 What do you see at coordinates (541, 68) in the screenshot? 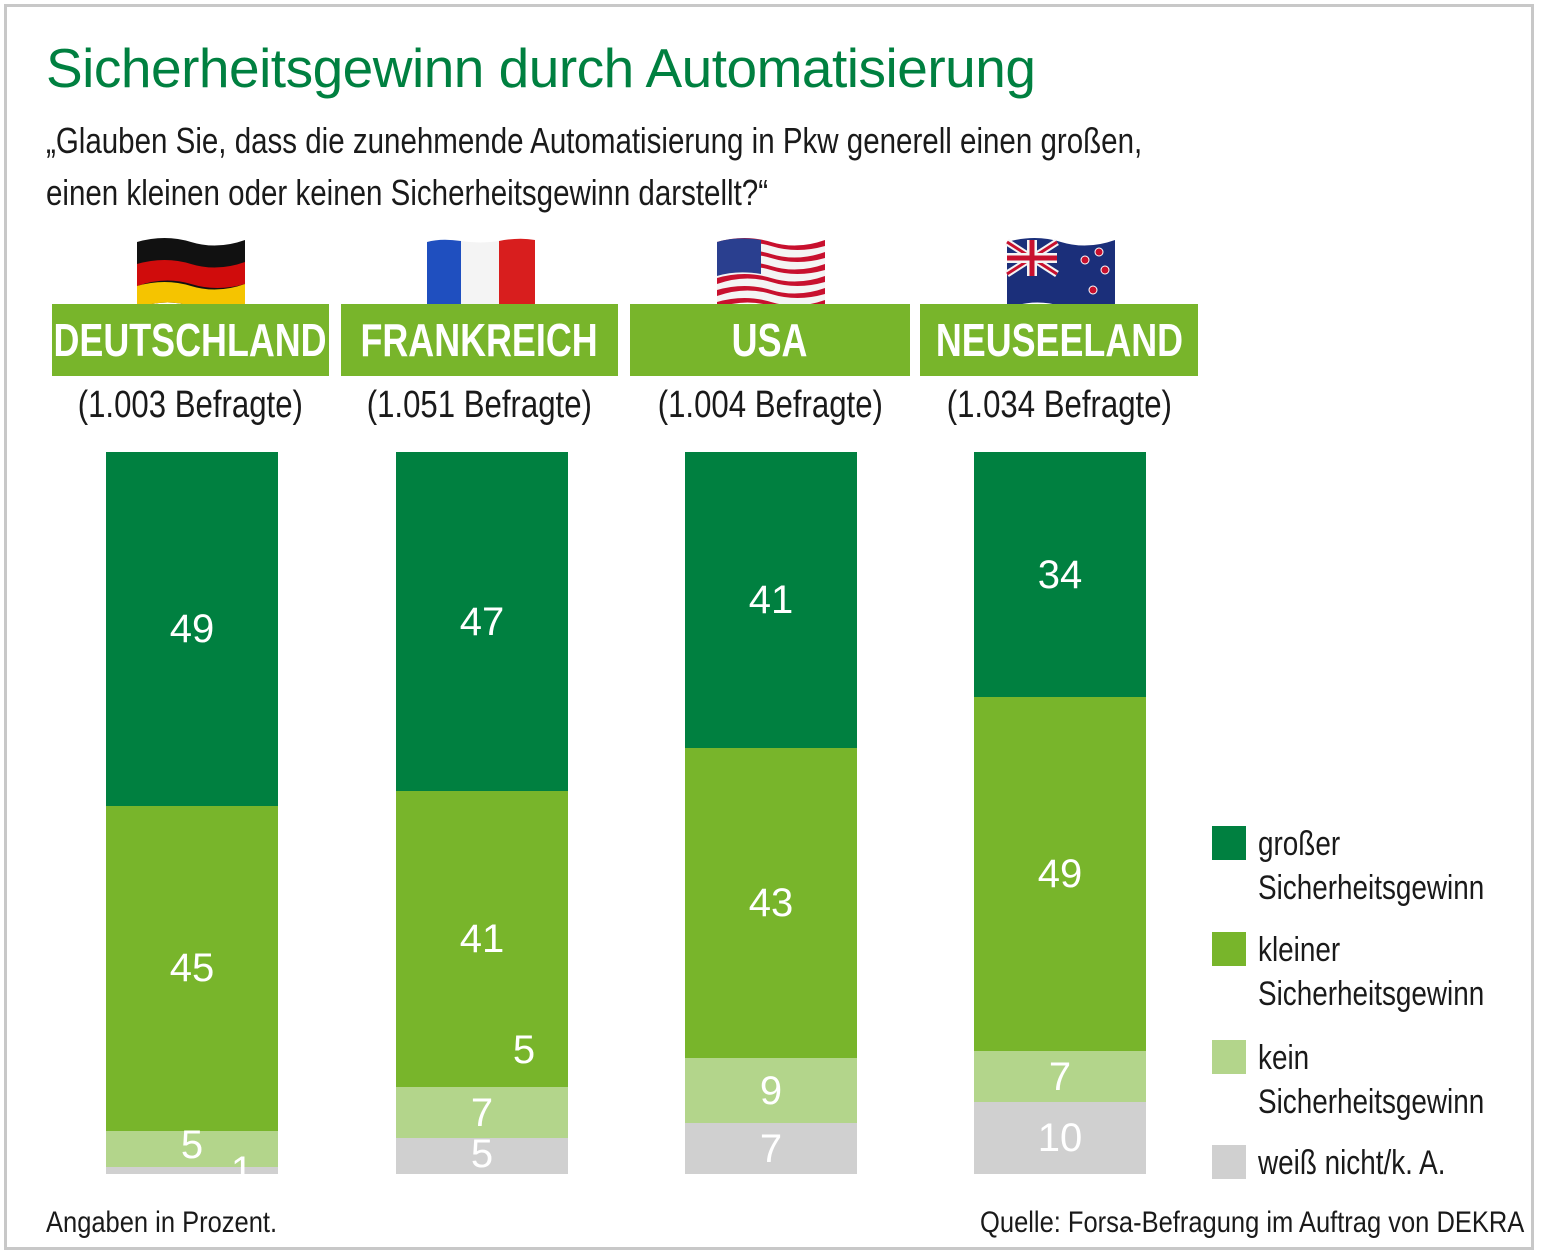
I see `chart-title: Sicherheitsgewinn durch Automatisierung` at bounding box center [541, 68].